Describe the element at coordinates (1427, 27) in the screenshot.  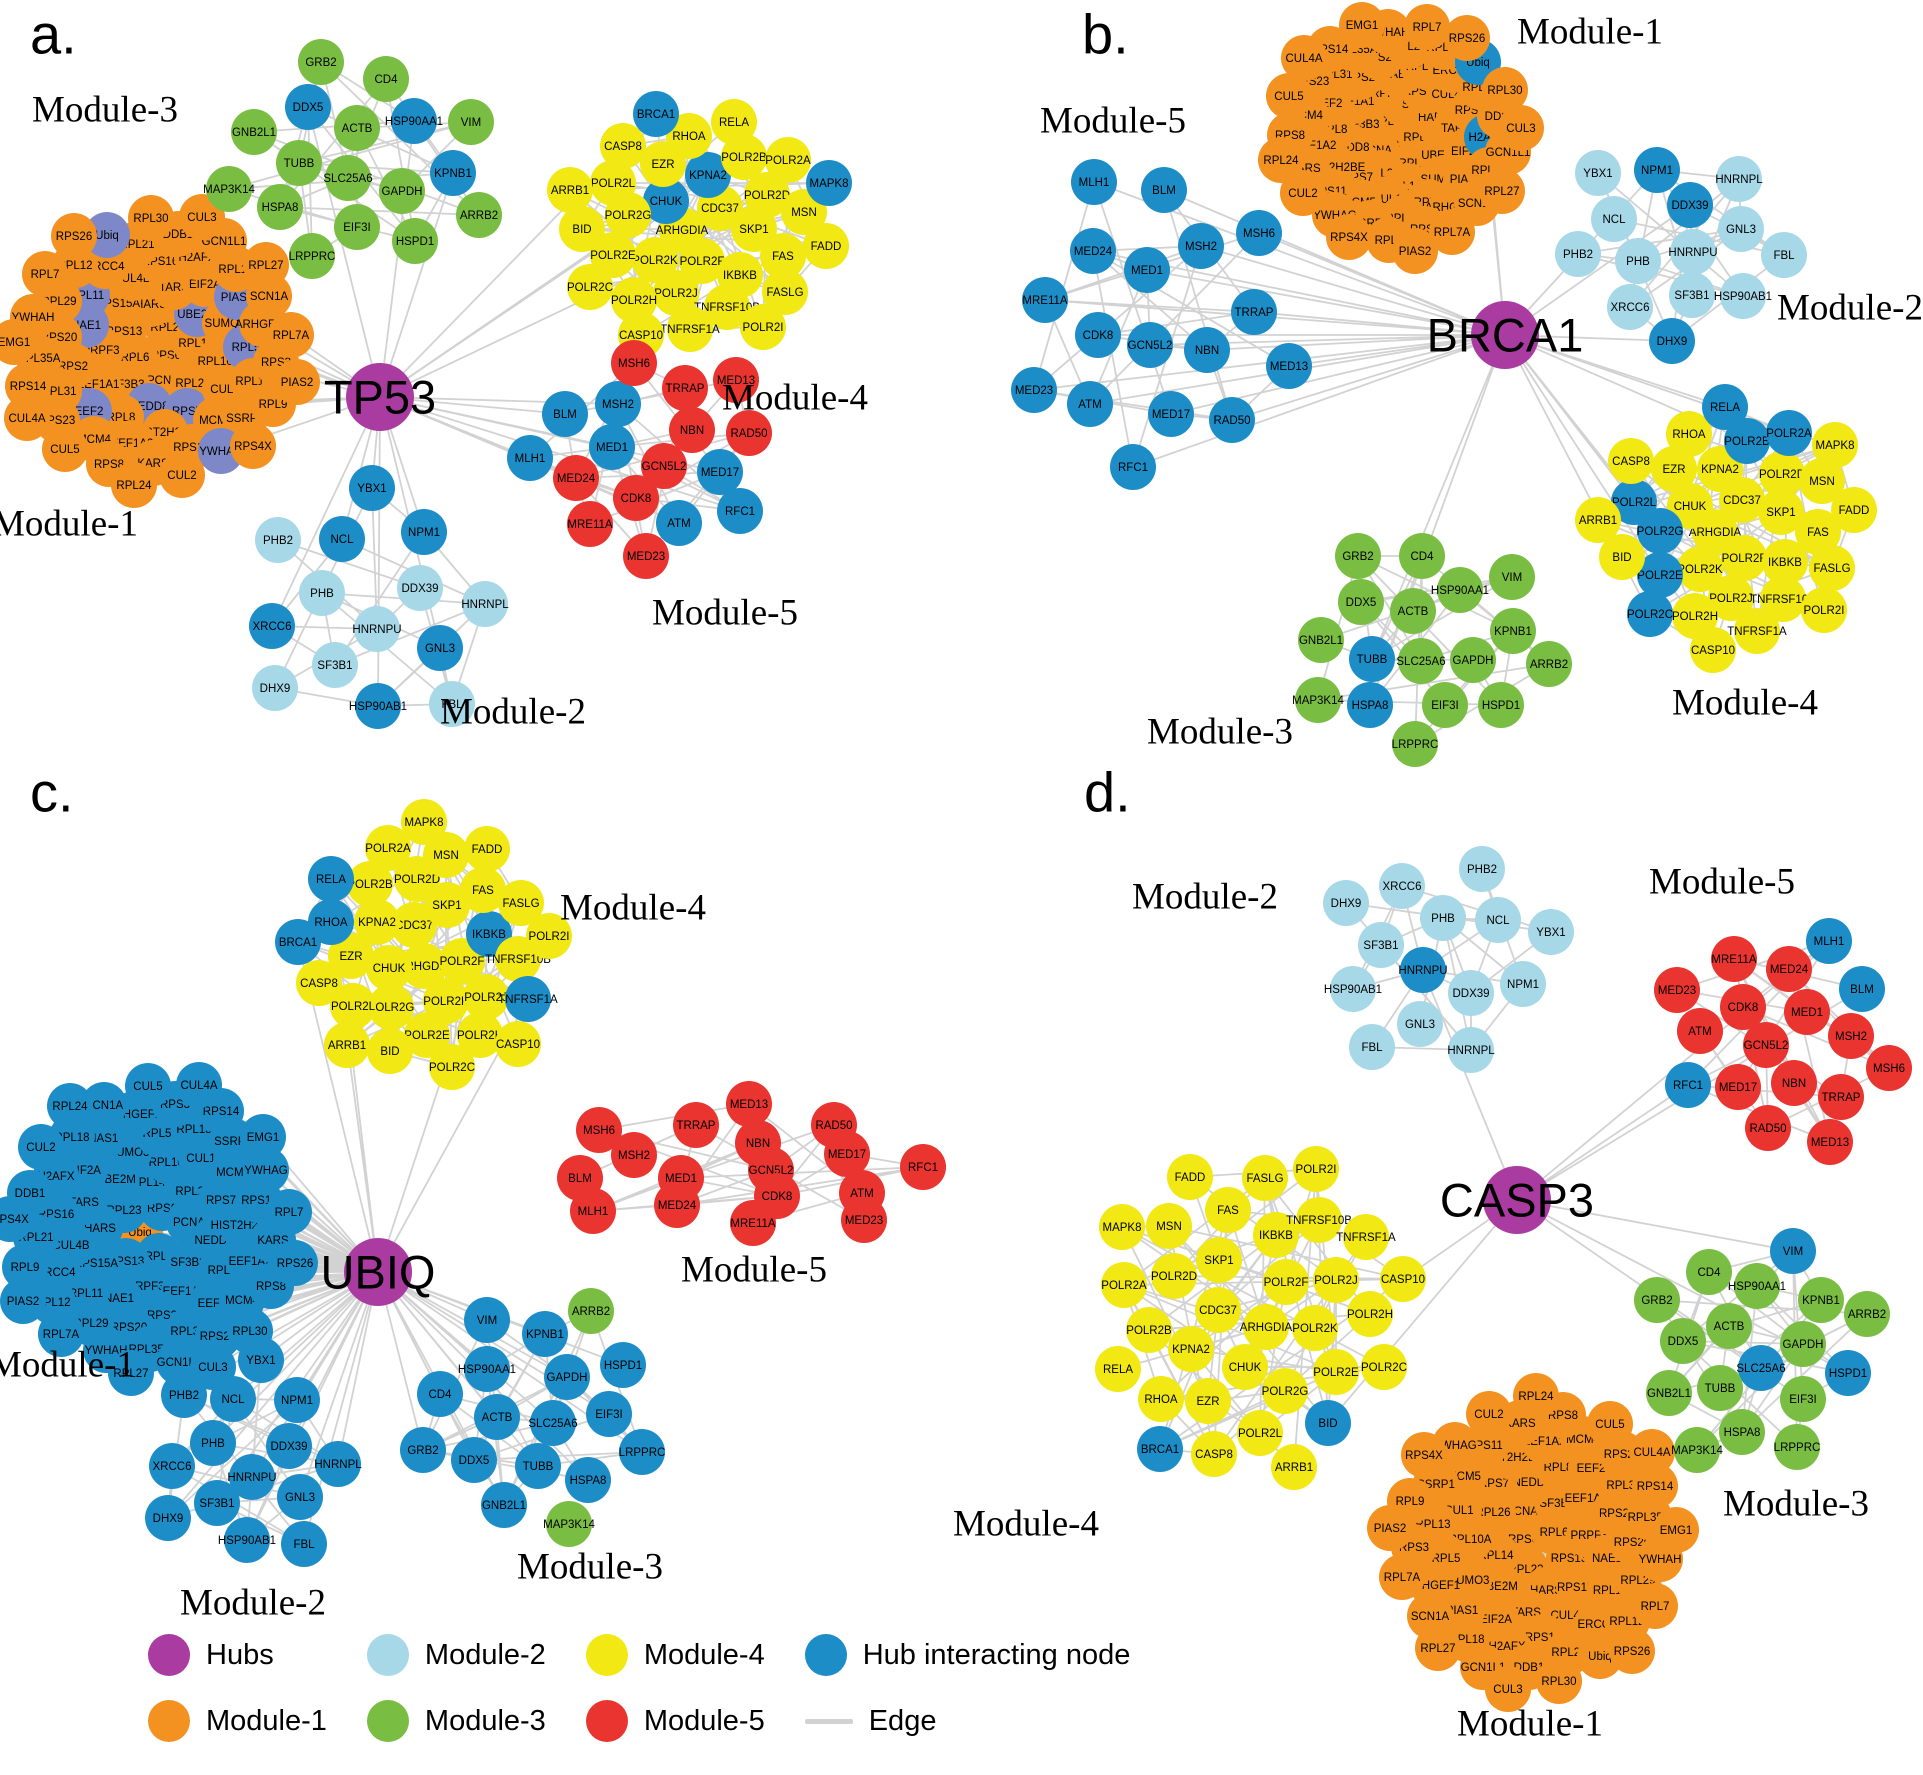
I see `node-RPL7` at that location.